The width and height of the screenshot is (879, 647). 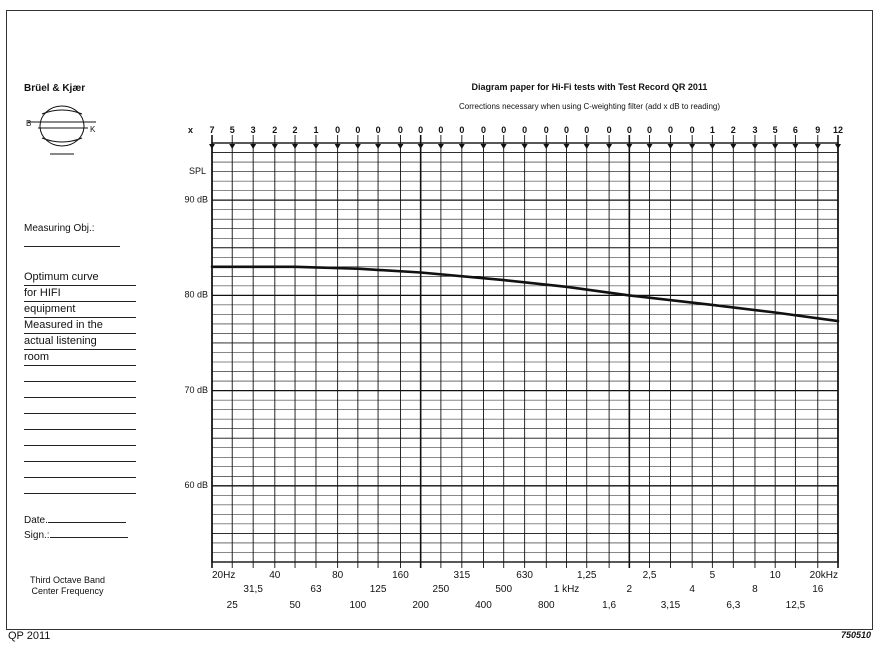 I want to click on correction-value: 9, so click(x=817, y=130).